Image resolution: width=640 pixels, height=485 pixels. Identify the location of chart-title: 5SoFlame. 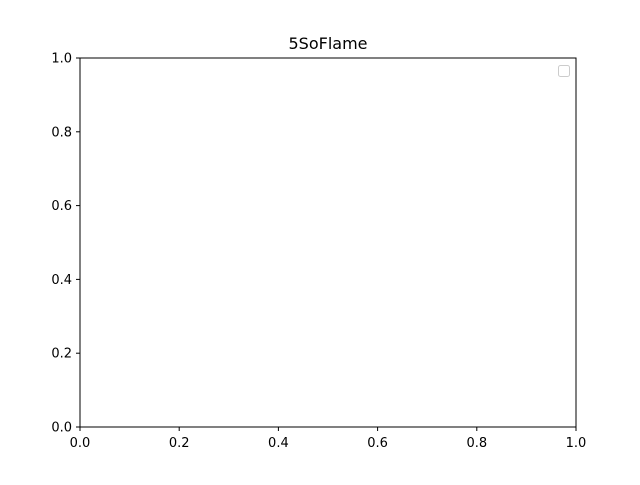
(327, 43).